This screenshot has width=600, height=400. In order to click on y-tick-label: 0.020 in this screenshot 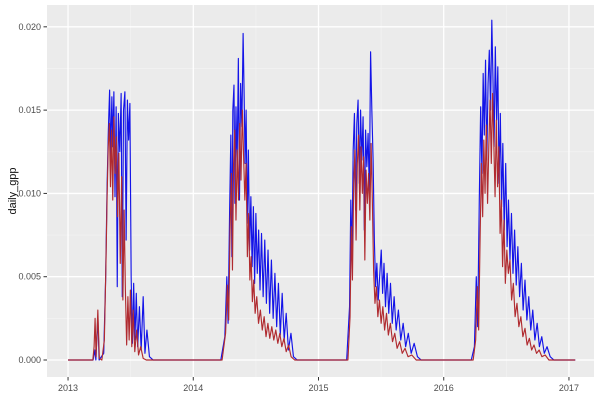, I will do `click(29, 27)`.